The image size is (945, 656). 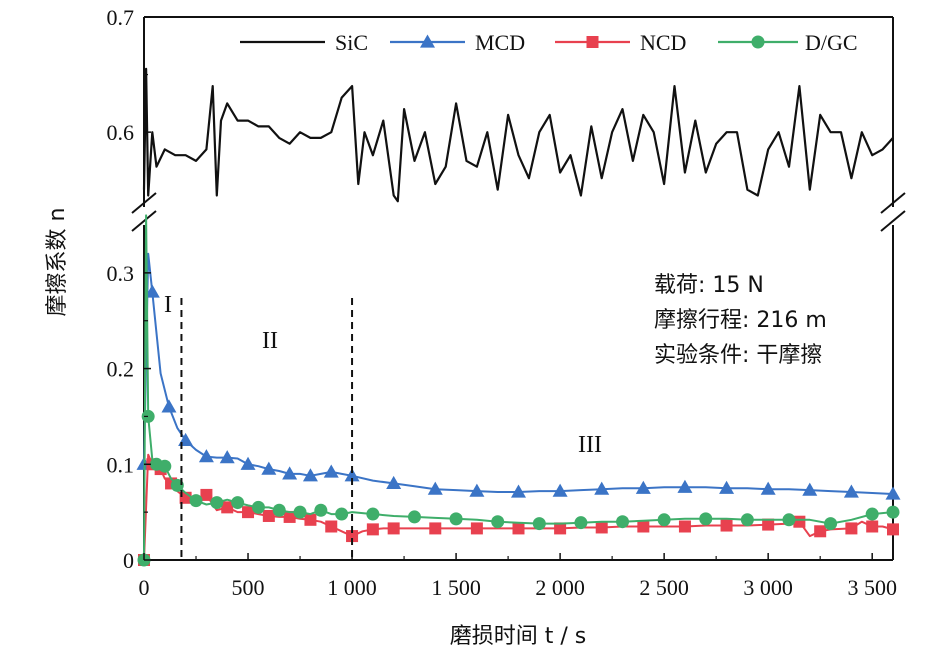 I want to click on y-tick-label: 0.1, so click(x=121, y=464).